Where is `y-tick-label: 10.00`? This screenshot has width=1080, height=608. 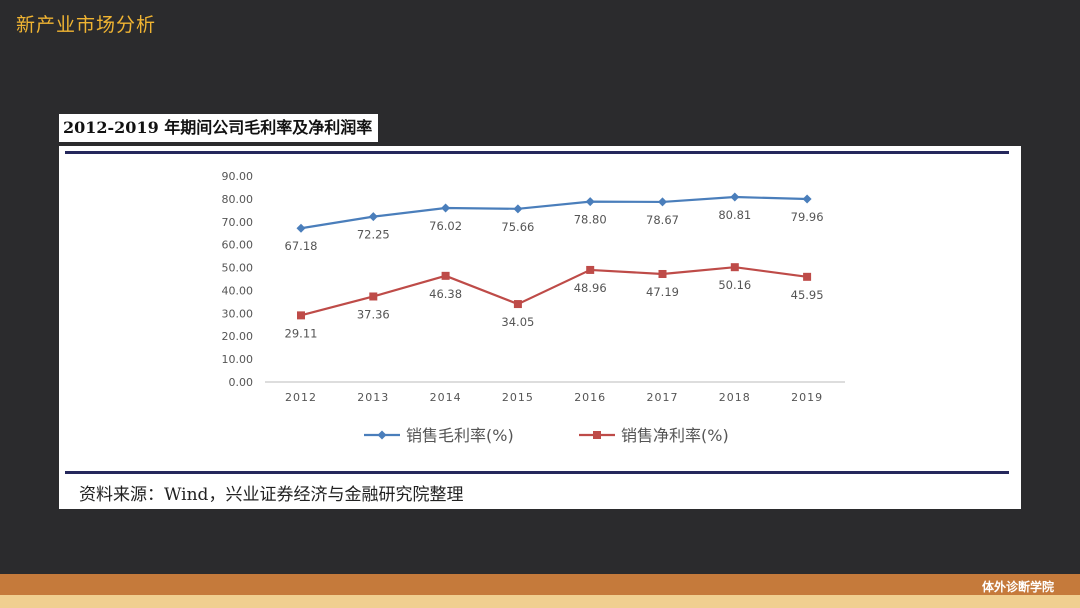
y-tick-label: 10.00 is located at coordinates (238, 359).